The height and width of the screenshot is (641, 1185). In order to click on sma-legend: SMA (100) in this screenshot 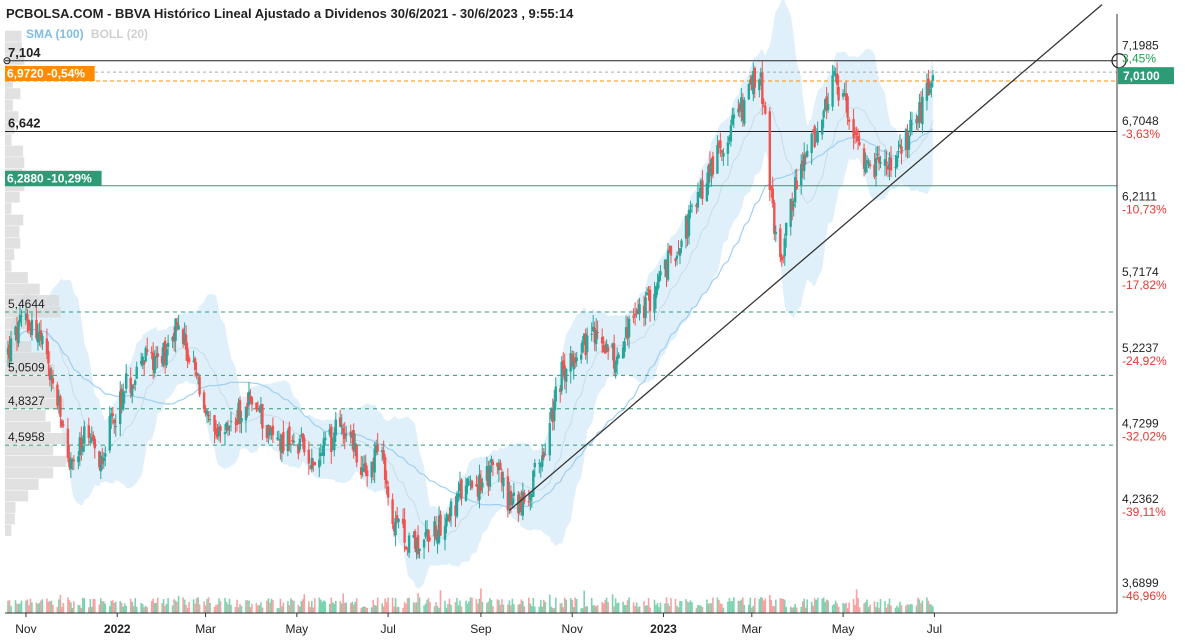, I will do `click(55, 34)`.